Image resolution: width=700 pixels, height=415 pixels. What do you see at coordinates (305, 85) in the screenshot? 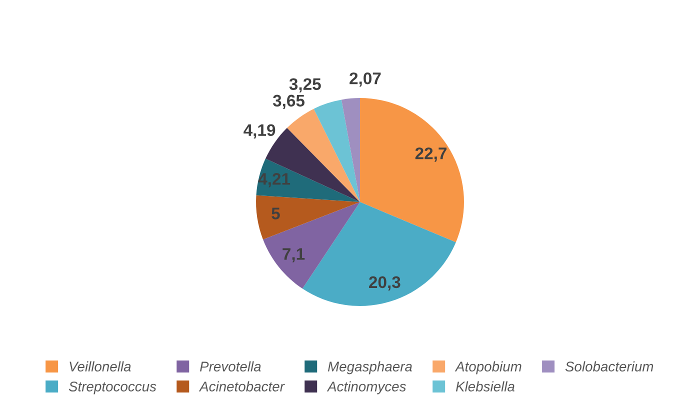
I see `data-label: 3,25` at bounding box center [305, 85].